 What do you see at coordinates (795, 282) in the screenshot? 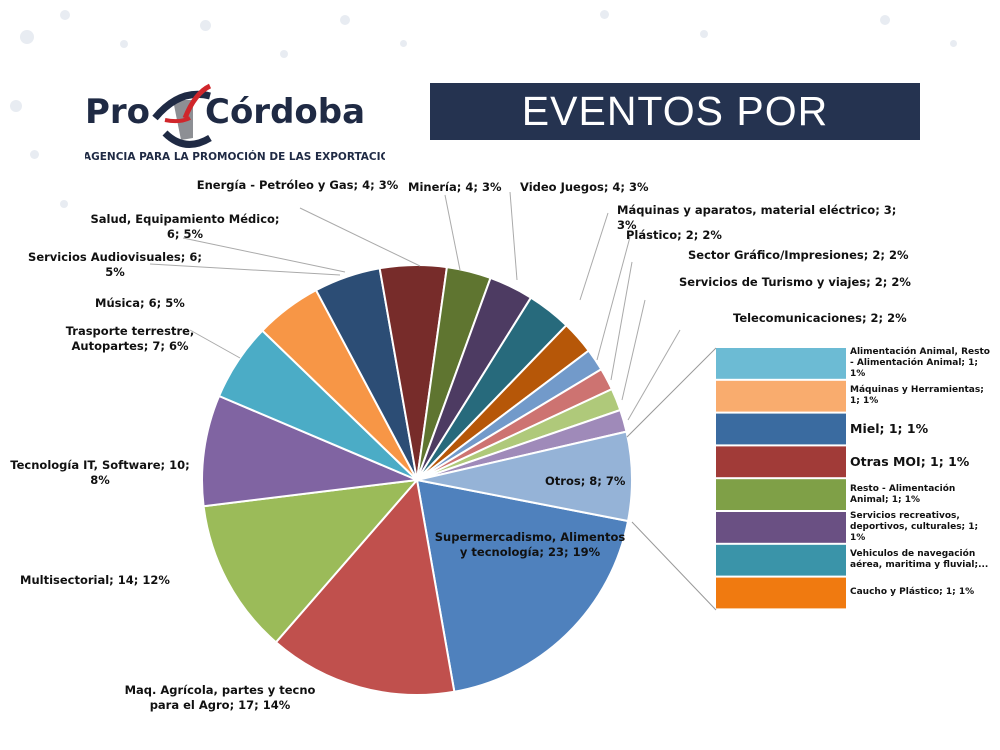
I see `slice-label: Servicios de Turismo y viajes; 2; 2%` at bounding box center [795, 282].